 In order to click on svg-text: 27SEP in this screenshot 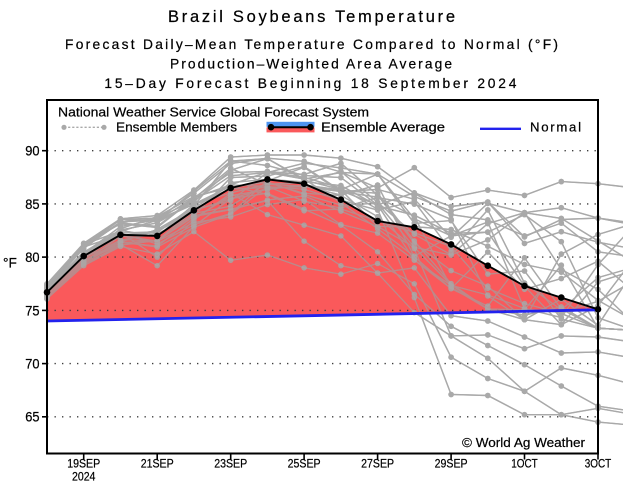, I will do `click(377, 463)`.